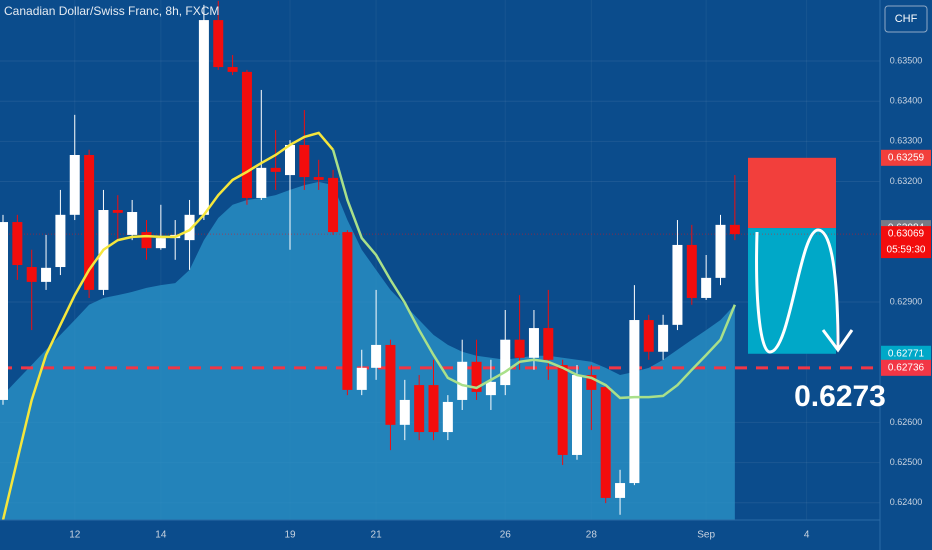  Describe the element at coordinates (906, 141) in the screenshot. I see `y-tick-label: 0.63300` at that location.